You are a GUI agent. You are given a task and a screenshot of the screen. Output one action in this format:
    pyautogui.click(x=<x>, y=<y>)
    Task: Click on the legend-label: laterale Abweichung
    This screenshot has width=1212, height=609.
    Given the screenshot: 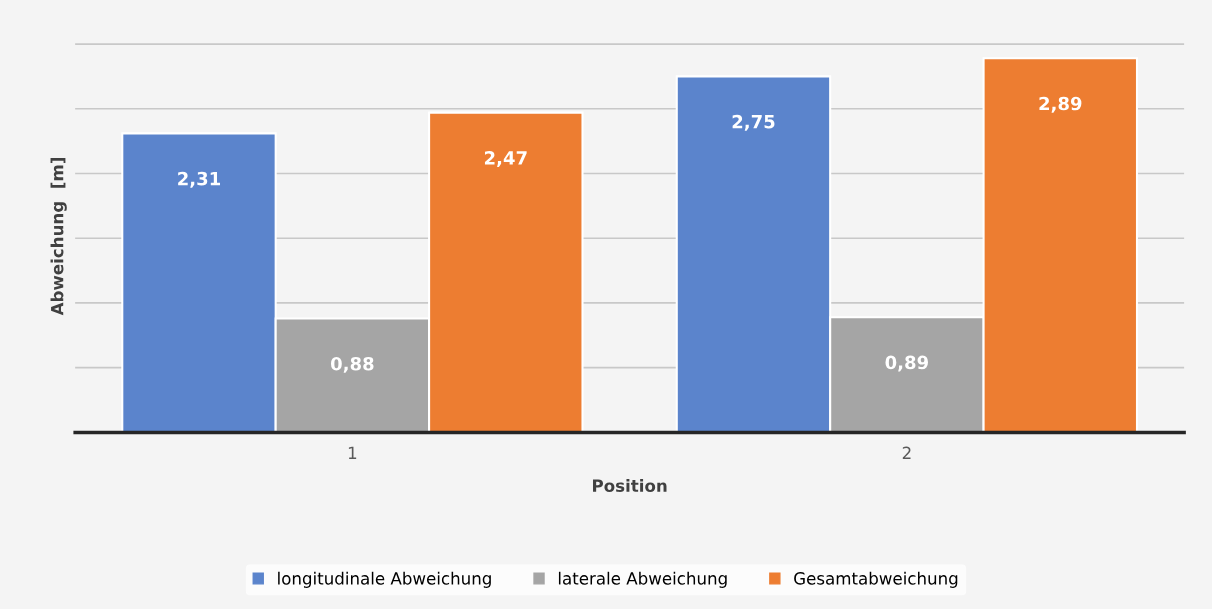 What is the action you would take?
    pyautogui.click(x=642, y=579)
    